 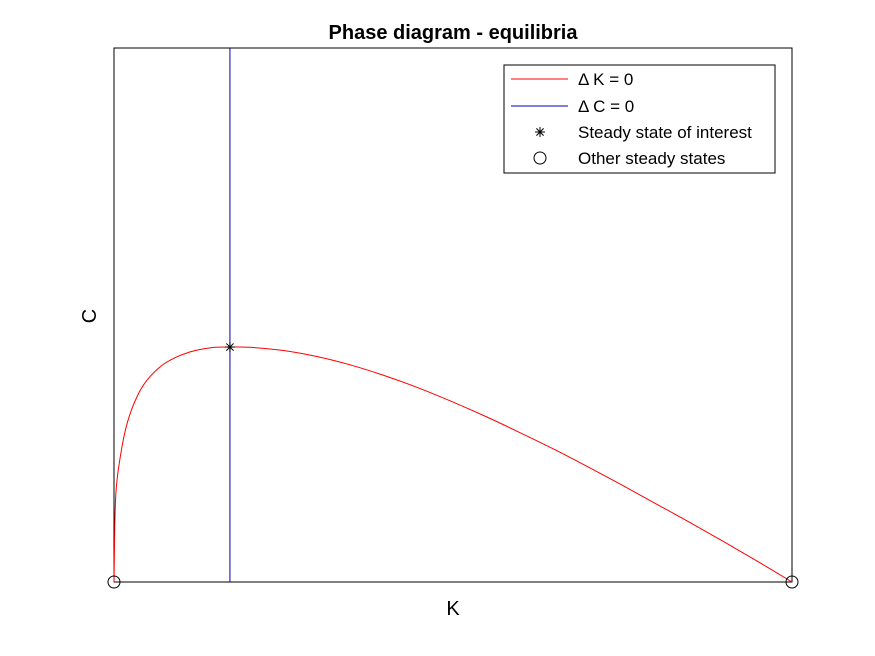 I want to click on legend-label-steady-state-of-interest: Steady state of interest, so click(x=665, y=132).